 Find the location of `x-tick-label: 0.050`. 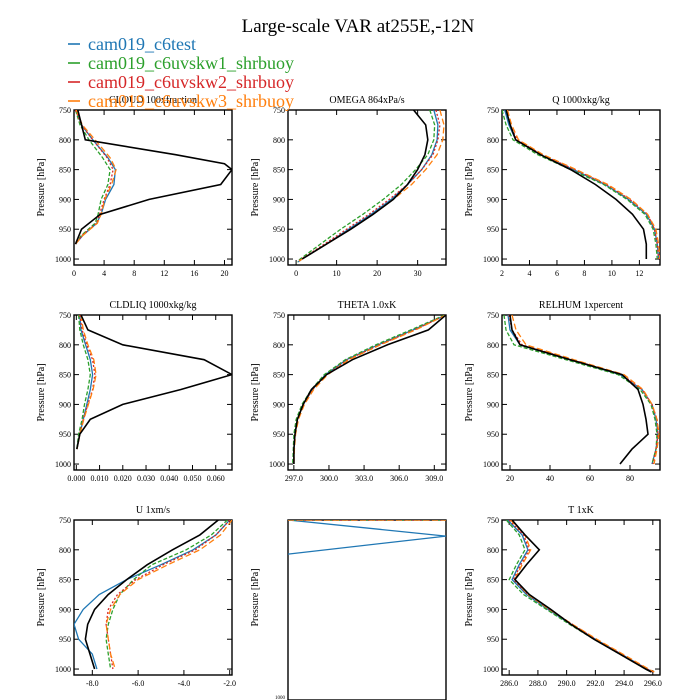

x-tick-label: 0.050 is located at coordinates (193, 478).